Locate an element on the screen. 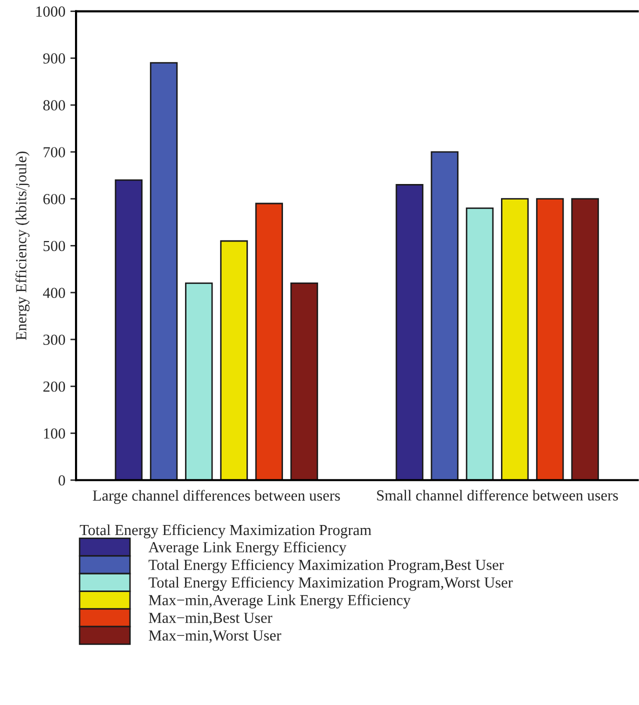 The width and height of the screenshot is (639, 705). x-tick-label: Small channel difference between users is located at coordinates (497, 495).